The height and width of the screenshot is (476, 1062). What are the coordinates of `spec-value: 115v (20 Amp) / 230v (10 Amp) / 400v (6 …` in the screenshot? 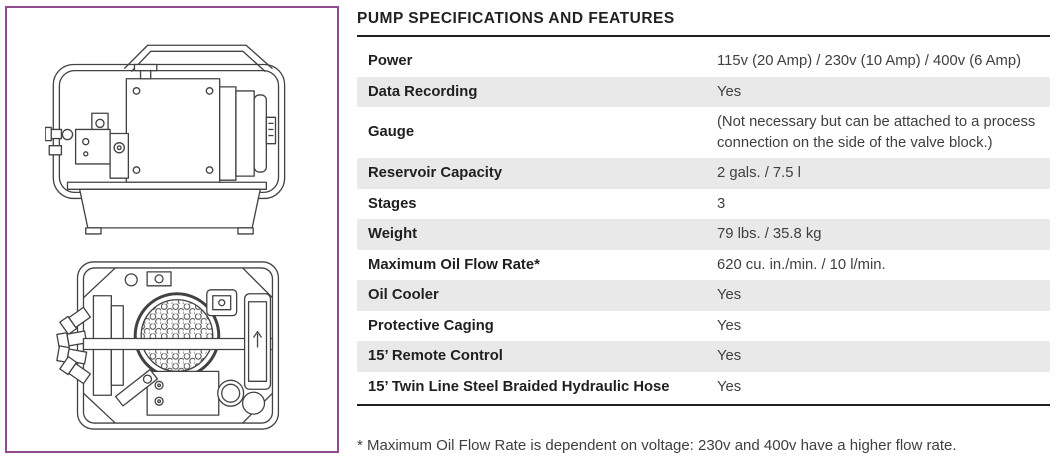 It's located at (869, 61).